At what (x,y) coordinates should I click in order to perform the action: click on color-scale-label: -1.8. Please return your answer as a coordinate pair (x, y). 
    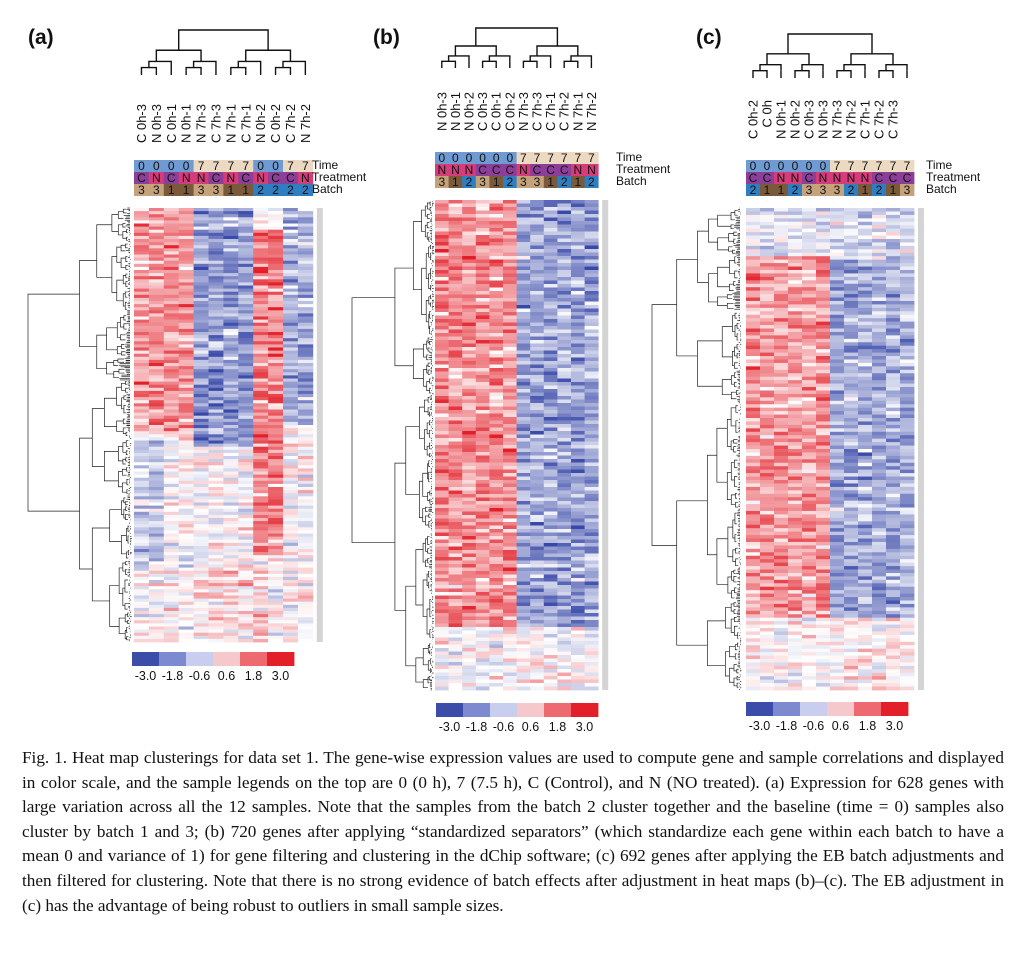
    Looking at the image, I should click on (173, 676).